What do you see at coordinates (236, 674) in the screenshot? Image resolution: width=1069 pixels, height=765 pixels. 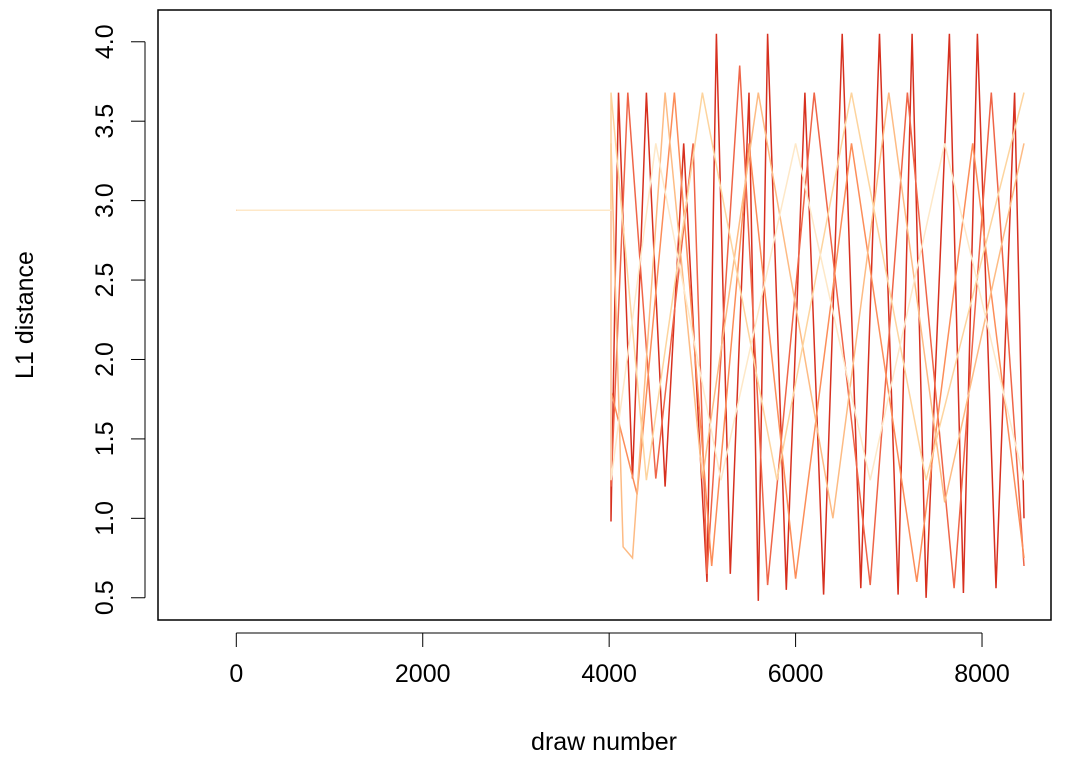 I see `x-tick-label: 0` at bounding box center [236, 674].